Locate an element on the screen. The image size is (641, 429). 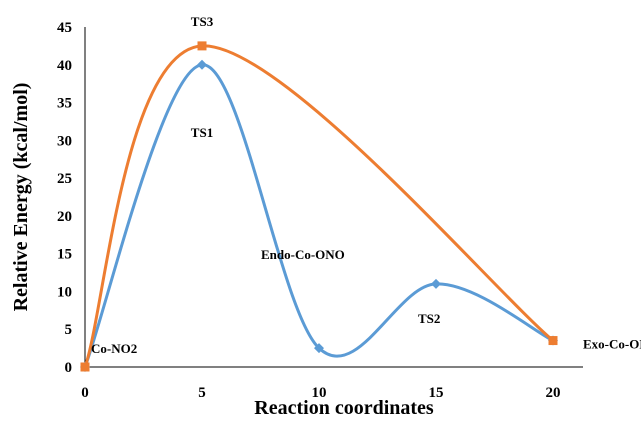
y-tick-label: 25 is located at coordinates (64, 179).